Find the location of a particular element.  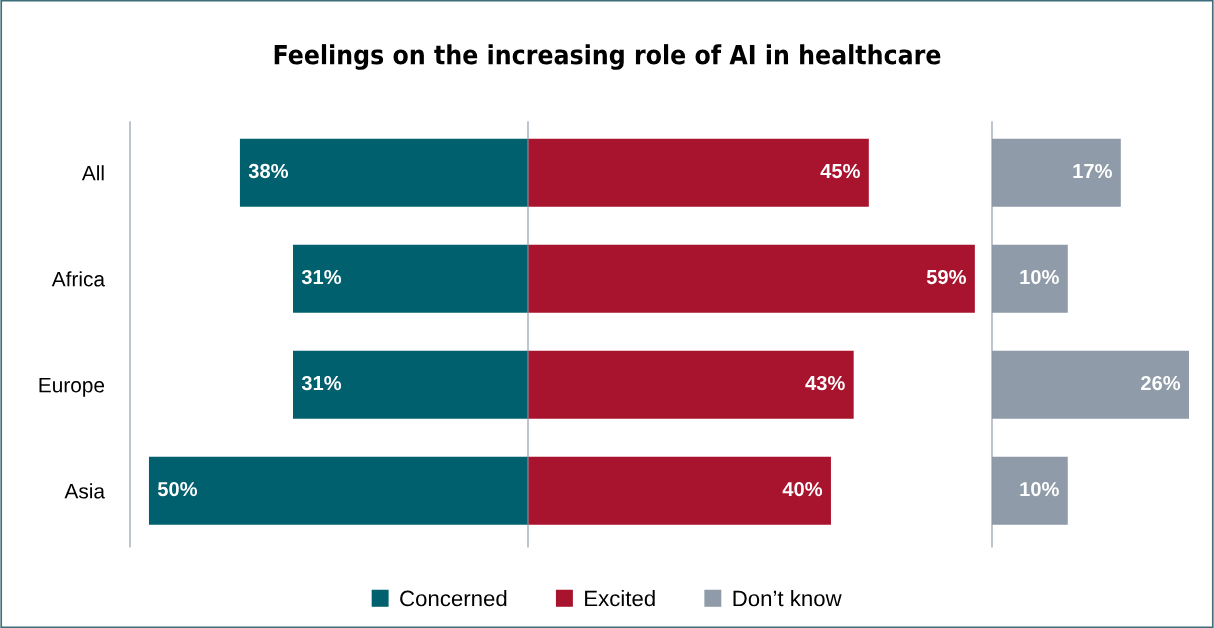

data-label: 45% is located at coordinates (840, 171).